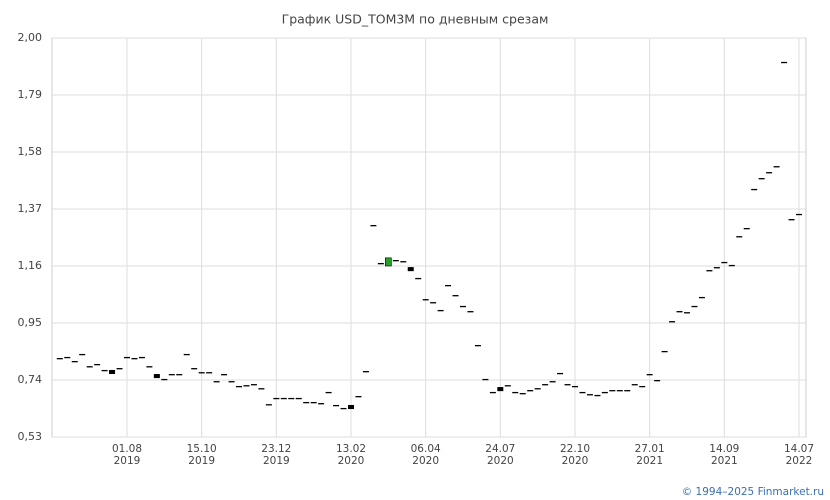 This screenshot has height=500, width=830. What do you see at coordinates (425, 455) in the screenshot?
I see `x-tick-label: 06.04 2020` at bounding box center [425, 455].